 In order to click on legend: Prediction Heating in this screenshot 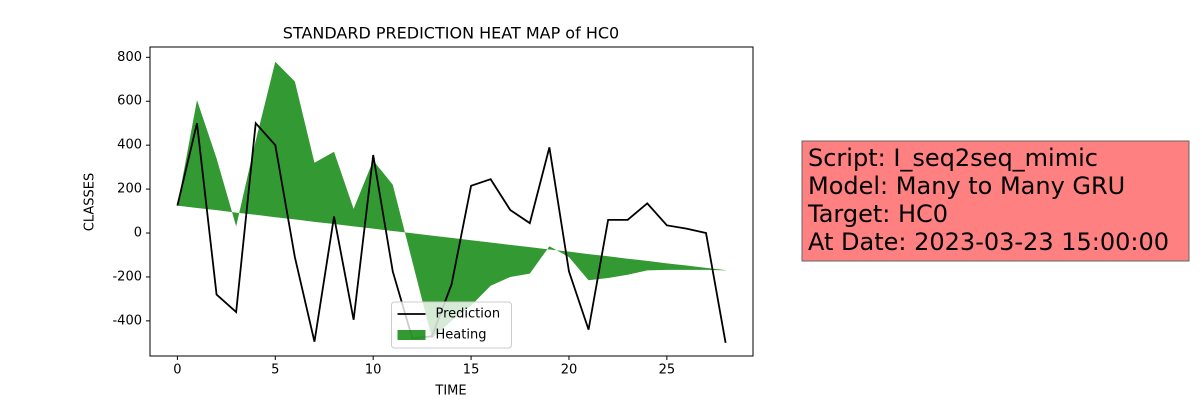, I will do `click(451, 325)`.